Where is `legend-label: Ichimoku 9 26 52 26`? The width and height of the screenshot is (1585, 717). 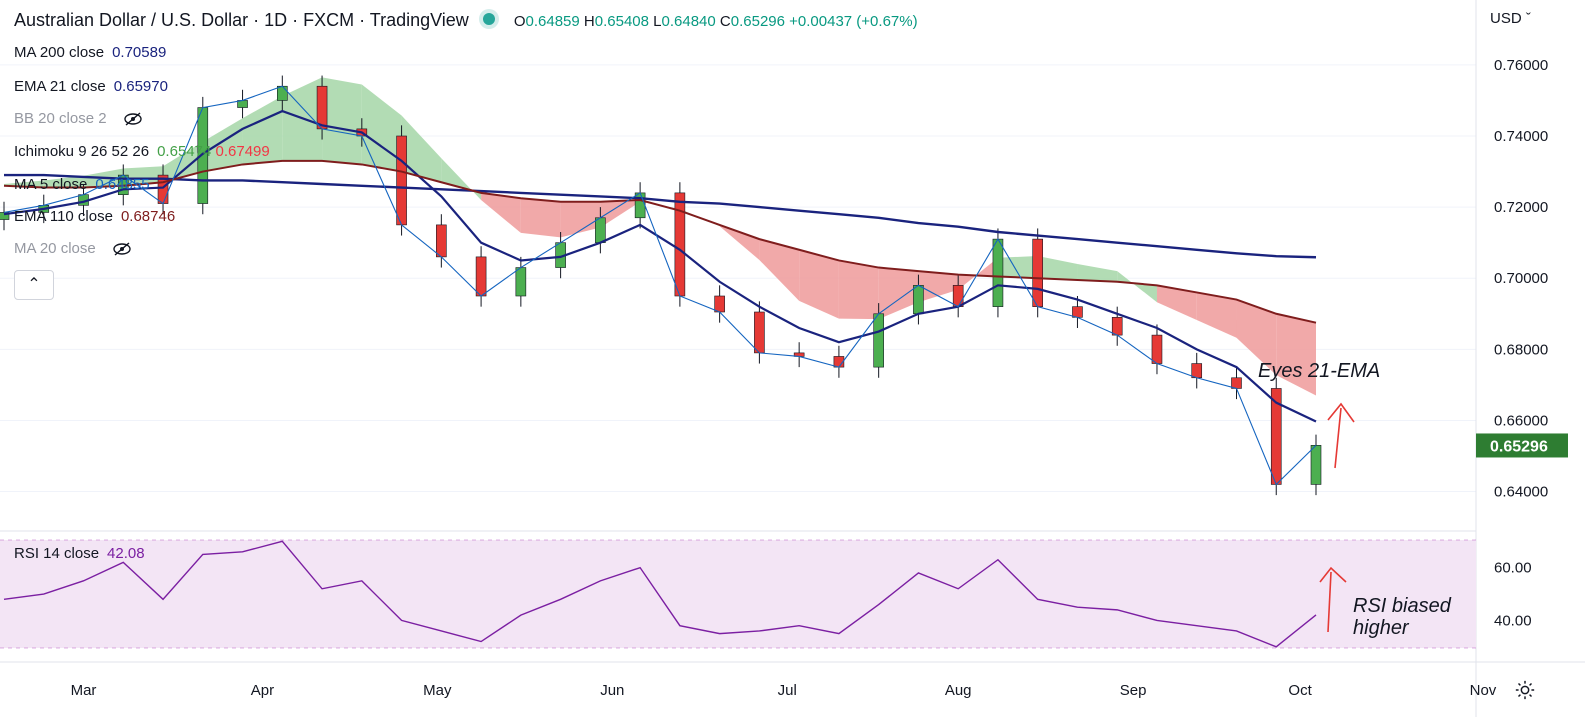
legend-label: Ichimoku 9 26 52 26 is located at coordinates (82, 151).